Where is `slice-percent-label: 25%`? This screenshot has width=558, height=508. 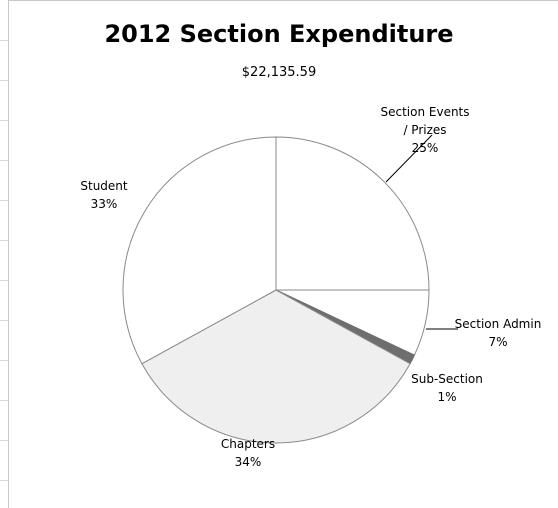
slice-percent-label: 25% is located at coordinates (425, 148).